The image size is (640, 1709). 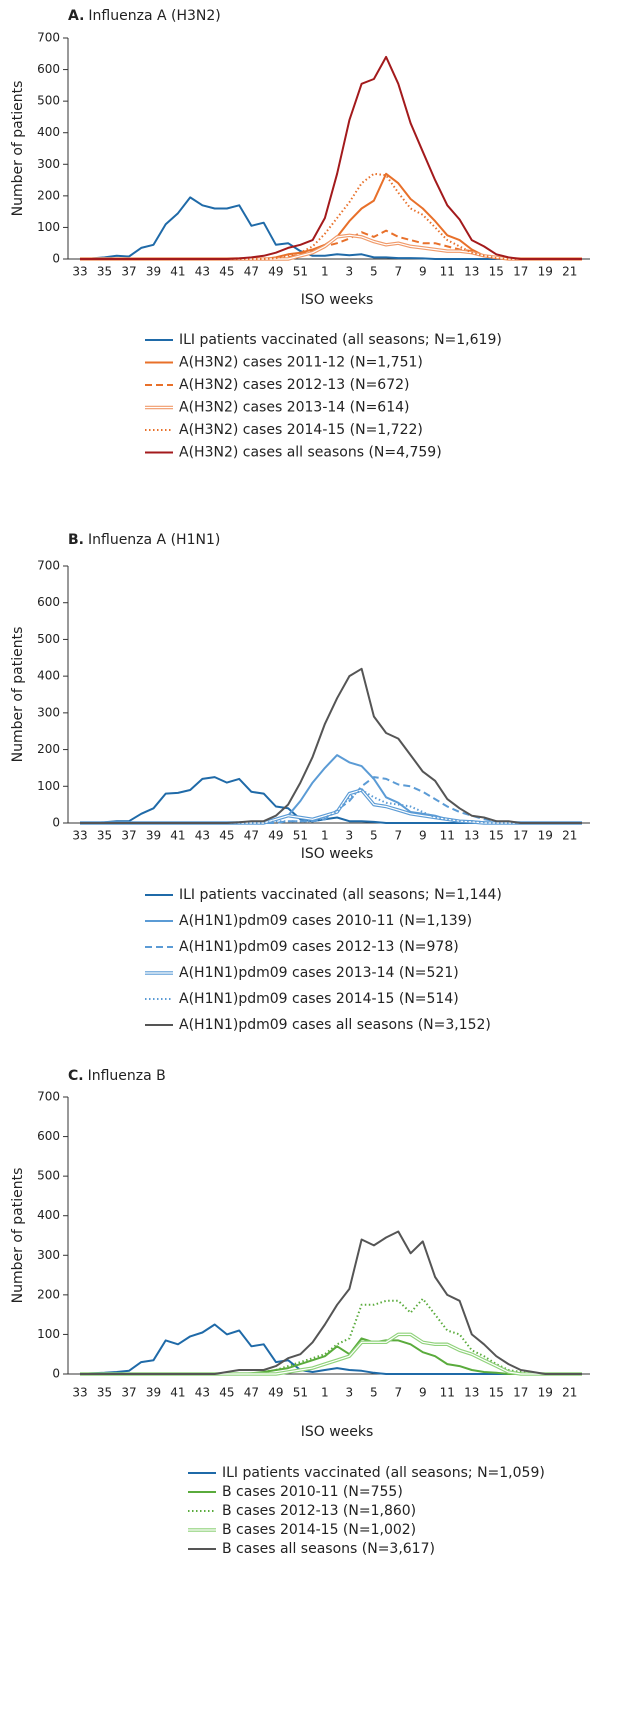 What do you see at coordinates (117, 1076) in the screenshot?
I see `panel-title: C. Influenza B` at bounding box center [117, 1076].